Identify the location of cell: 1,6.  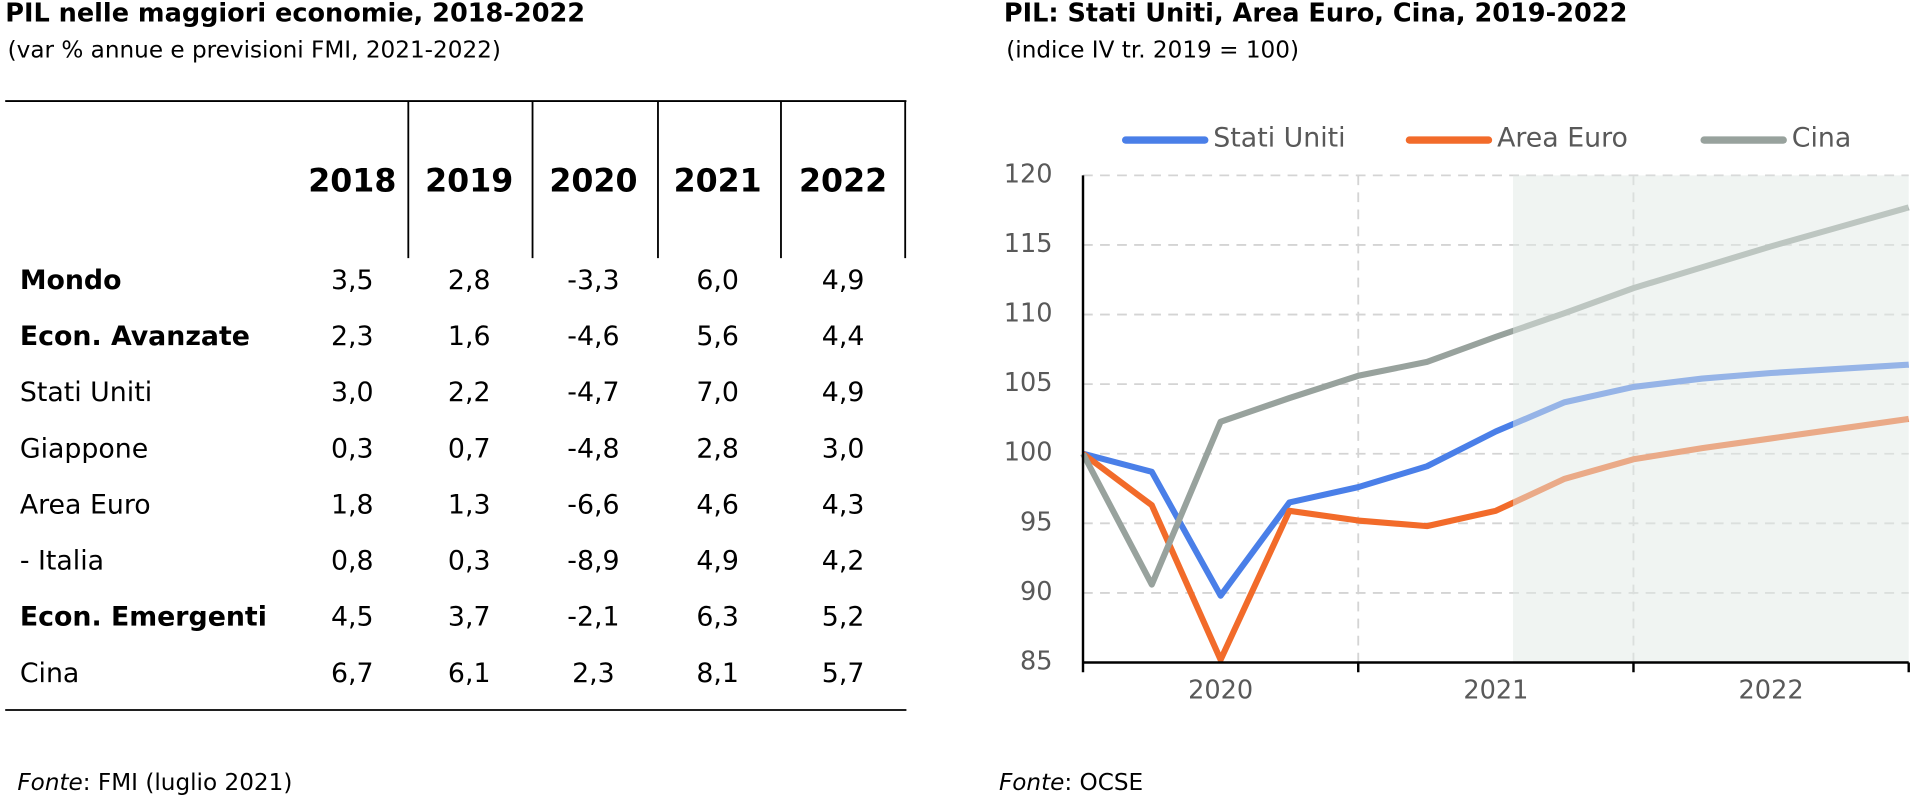
(469, 336).